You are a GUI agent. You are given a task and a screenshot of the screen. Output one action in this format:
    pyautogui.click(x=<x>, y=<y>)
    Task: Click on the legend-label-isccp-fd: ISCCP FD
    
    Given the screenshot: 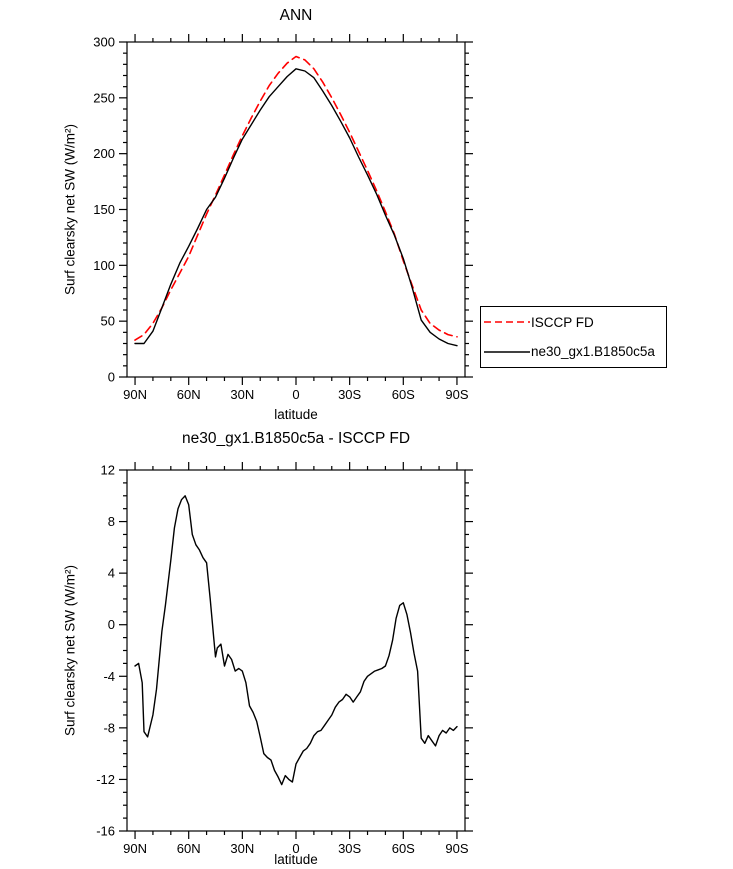 What is the action you would take?
    pyautogui.click(x=562, y=322)
    